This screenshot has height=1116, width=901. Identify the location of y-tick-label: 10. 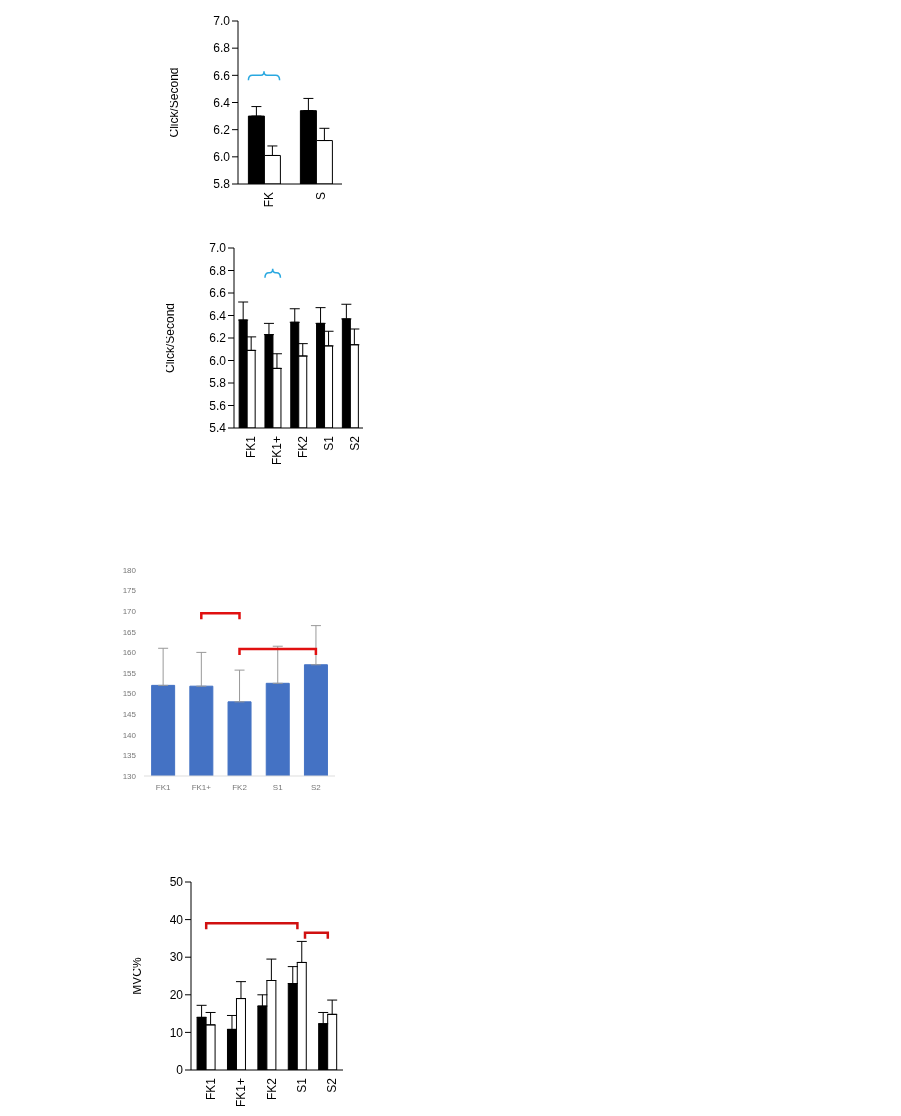
(176, 1032).